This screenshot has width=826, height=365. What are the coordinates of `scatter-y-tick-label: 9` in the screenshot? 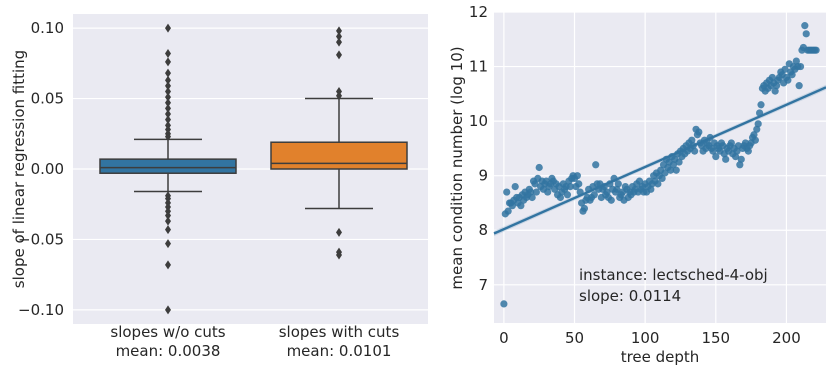 It's located at (483, 176).